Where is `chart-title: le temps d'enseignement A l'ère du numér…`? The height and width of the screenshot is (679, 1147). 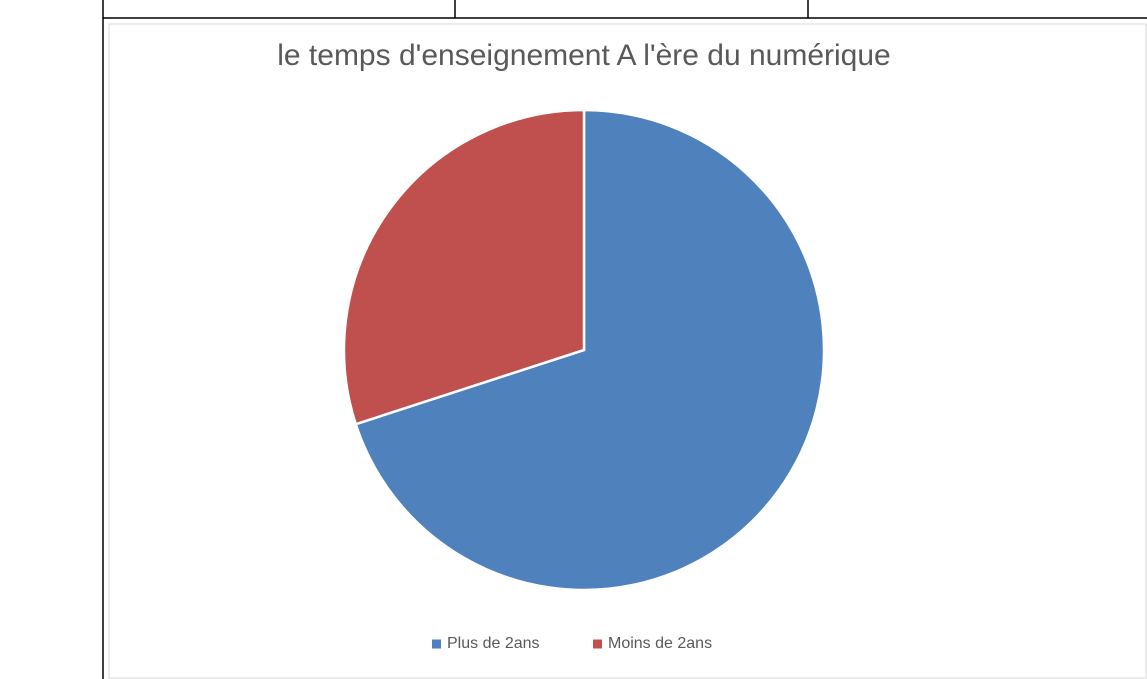
chart-title: le temps d'enseignement A l'ère du numér… is located at coordinates (584, 55).